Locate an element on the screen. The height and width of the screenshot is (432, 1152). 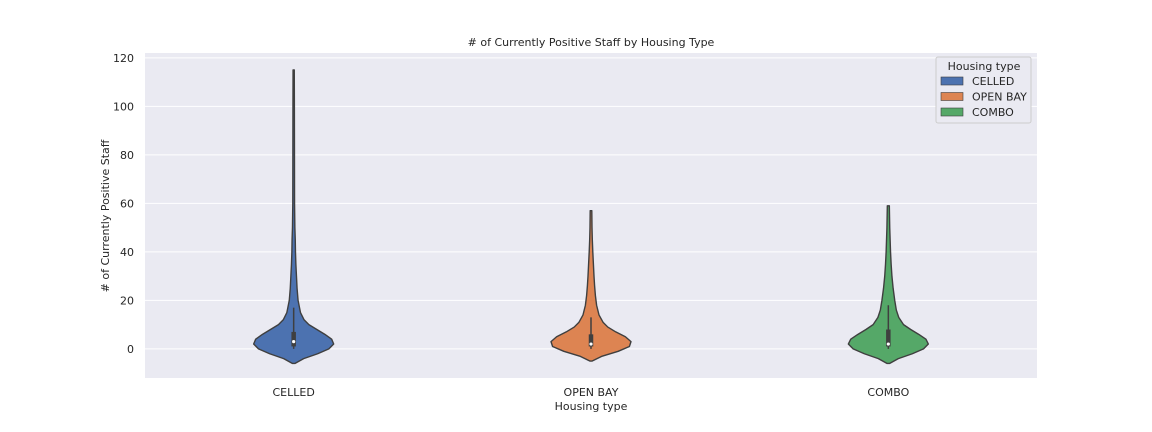
y-tick-label: 20 is located at coordinates (127, 300).